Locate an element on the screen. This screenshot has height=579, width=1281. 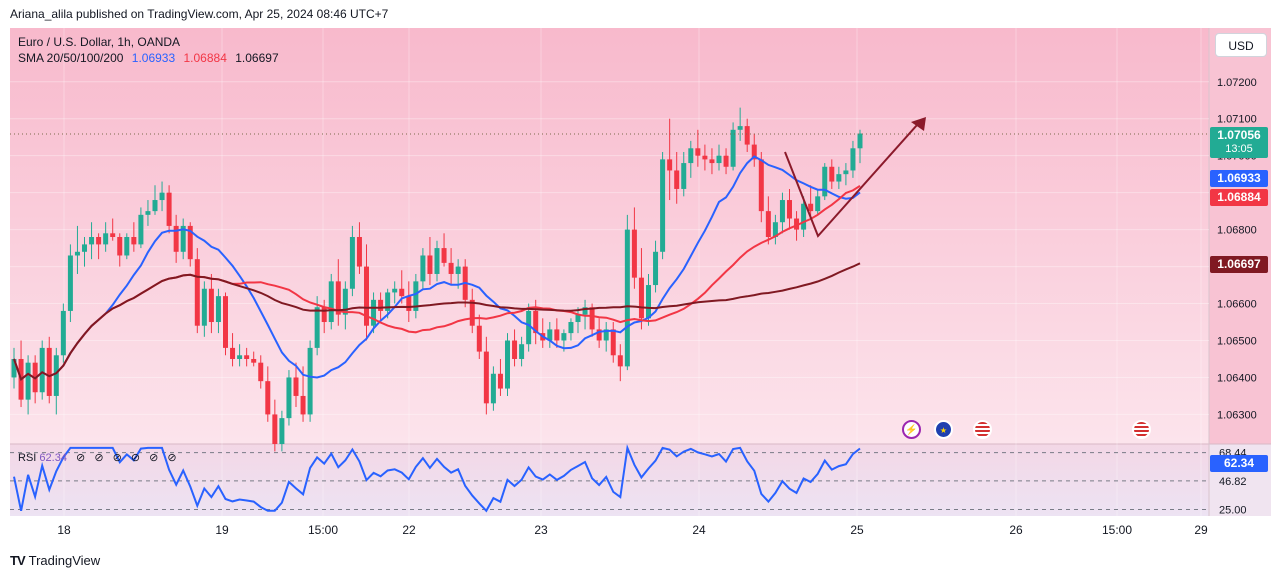
eu-flag-event-icon: ★ is located at coordinates (943, 429).